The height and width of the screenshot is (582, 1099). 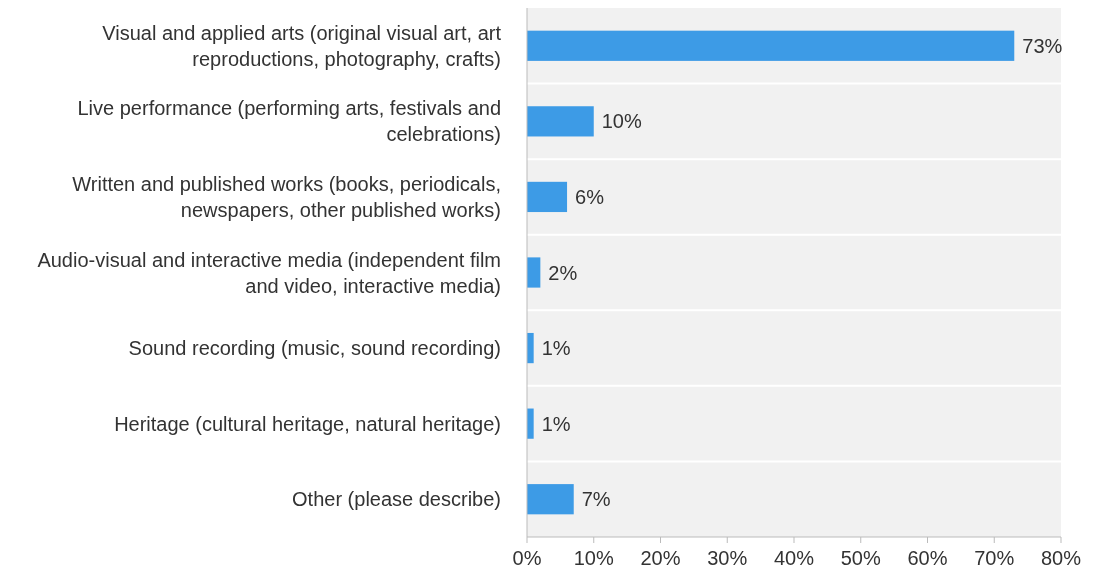 I want to click on y-tick-label: Heritage (cultural heritage, natural heritage), so click(x=307, y=423).